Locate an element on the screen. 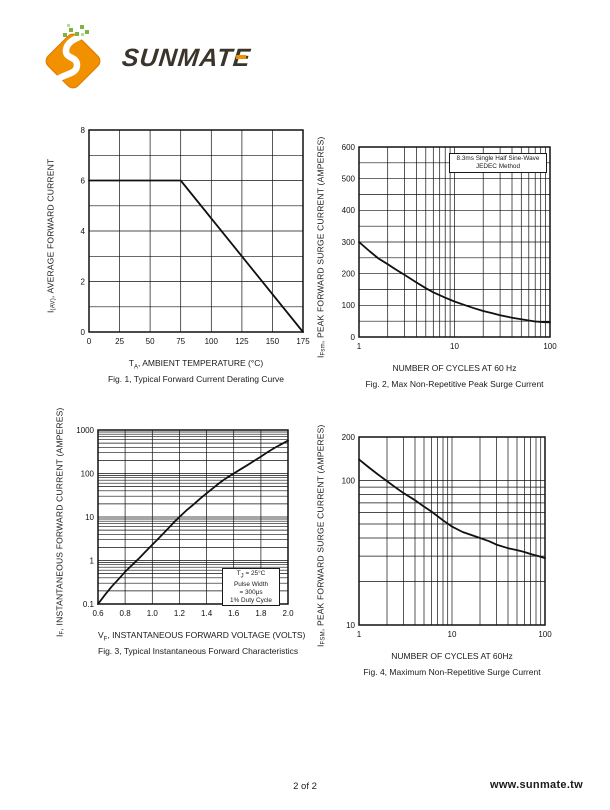 This screenshot has width=610, height=810. sunmate-logo: SUNMATE is located at coordinates (146, 56).